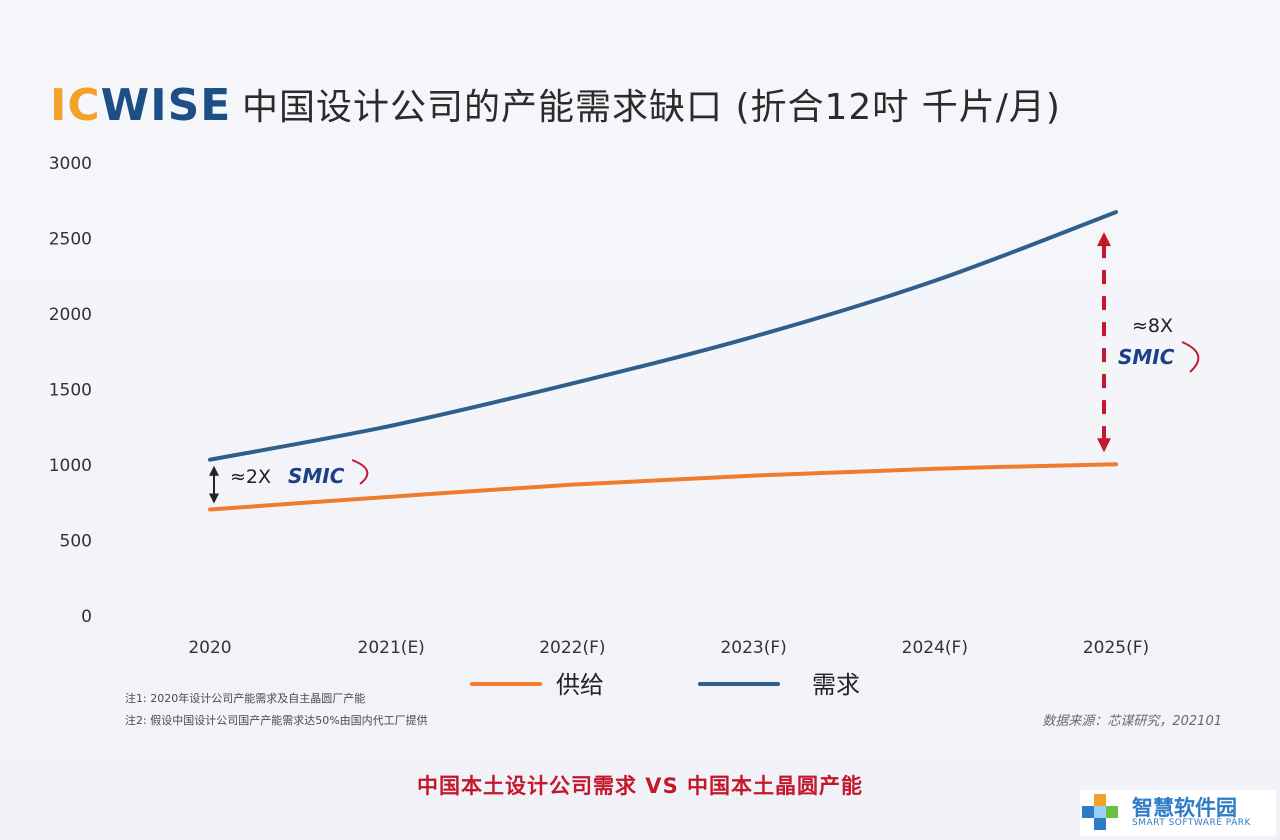 This screenshot has width=1280, height=840. I want to click on y-tick-label: 3000, so click(70, 164).